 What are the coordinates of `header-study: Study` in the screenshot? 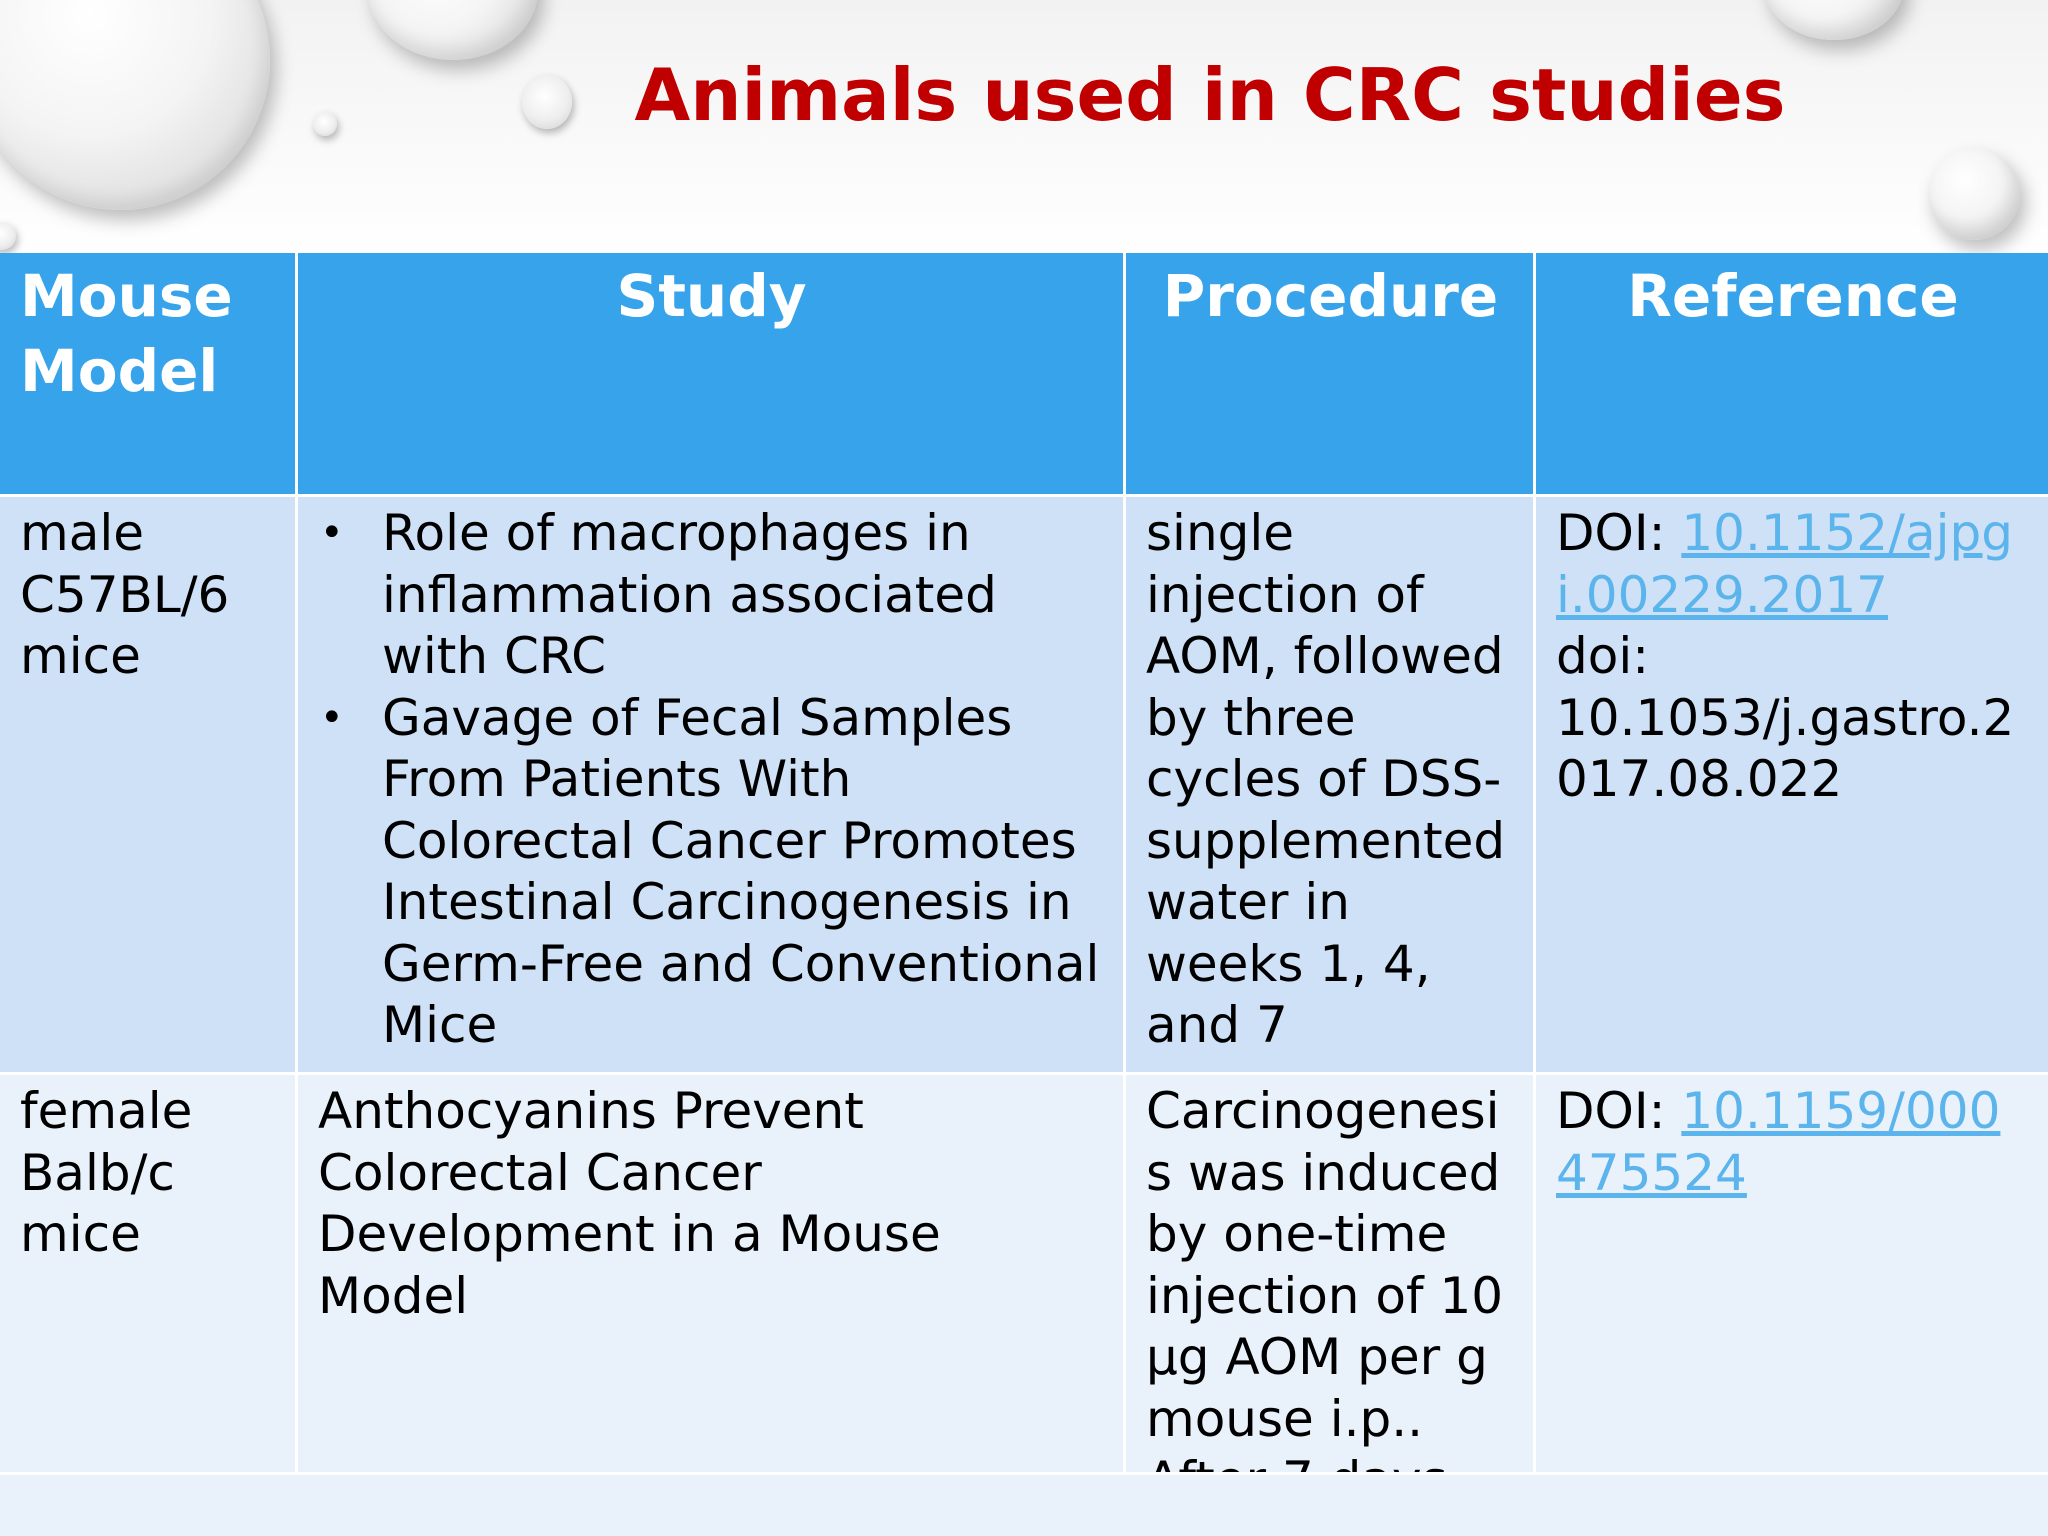 It's located at (712, 375).